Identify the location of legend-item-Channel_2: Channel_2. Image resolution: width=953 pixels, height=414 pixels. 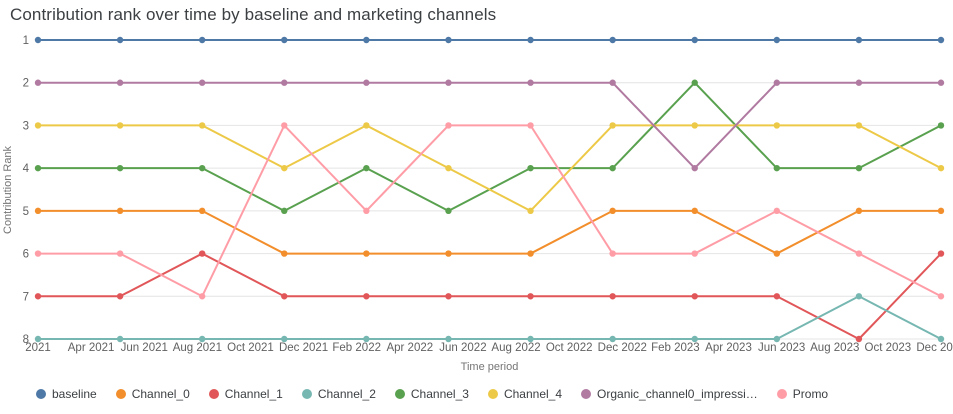
(338, 394).